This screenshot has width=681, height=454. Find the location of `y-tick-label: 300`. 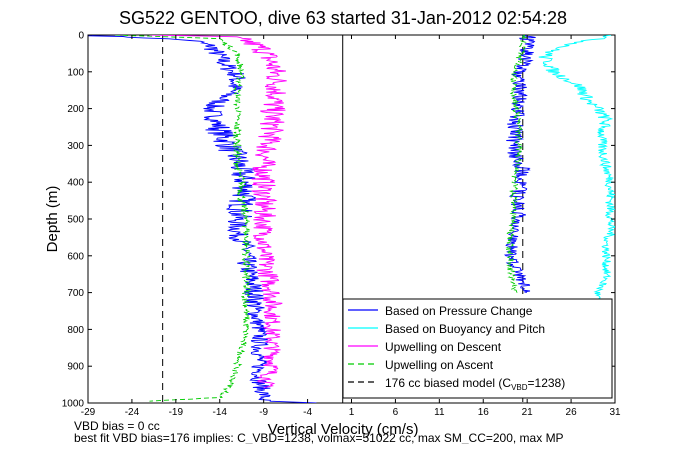

y-tick-label: 300 is located at coordinates (75, 146).